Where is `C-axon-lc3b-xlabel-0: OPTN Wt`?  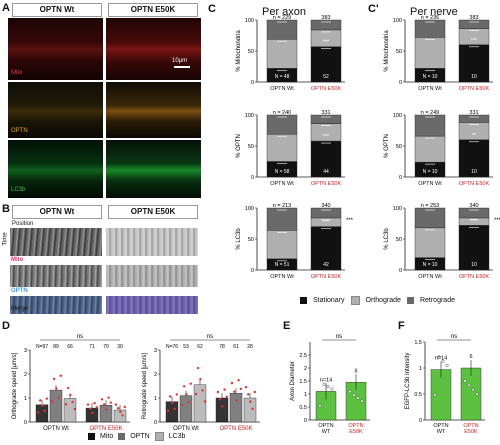
C-axon-lc3b-xlabel-0: OPTN Wt is located at coordinates (282, 277).